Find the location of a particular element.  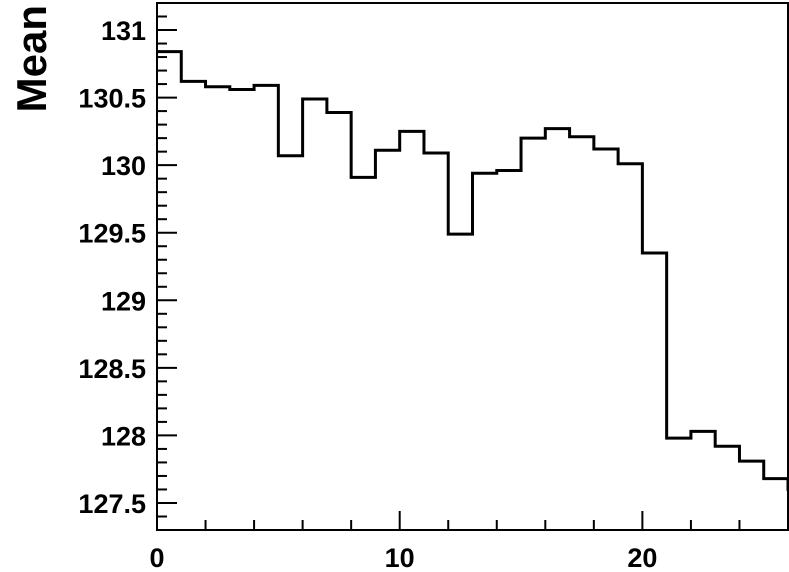

y-tick-label: 130 is located at coordinates (123, 166).